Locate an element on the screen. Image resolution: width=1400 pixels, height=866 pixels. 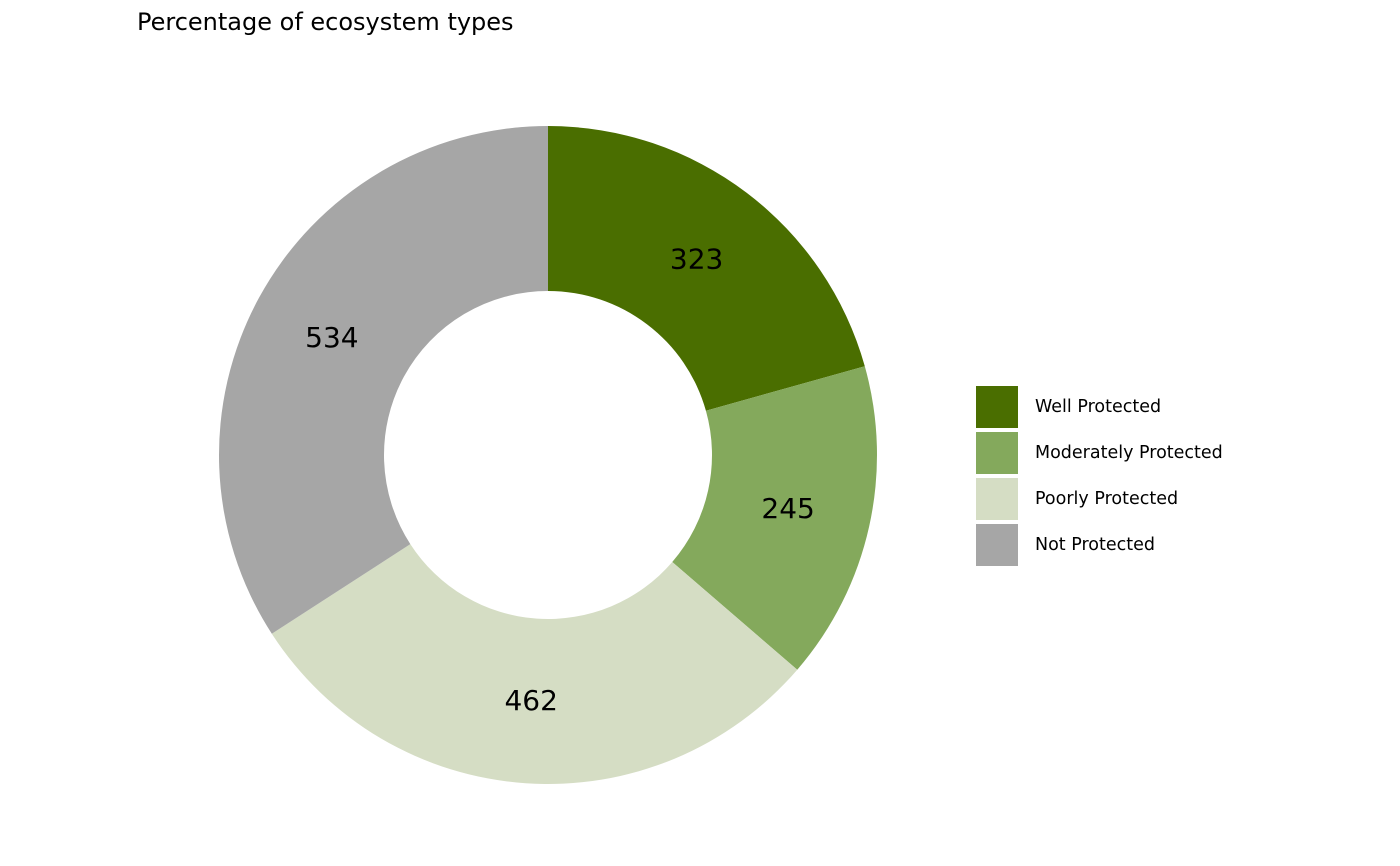
slice-not-protected is located at coordinates (383, 379).